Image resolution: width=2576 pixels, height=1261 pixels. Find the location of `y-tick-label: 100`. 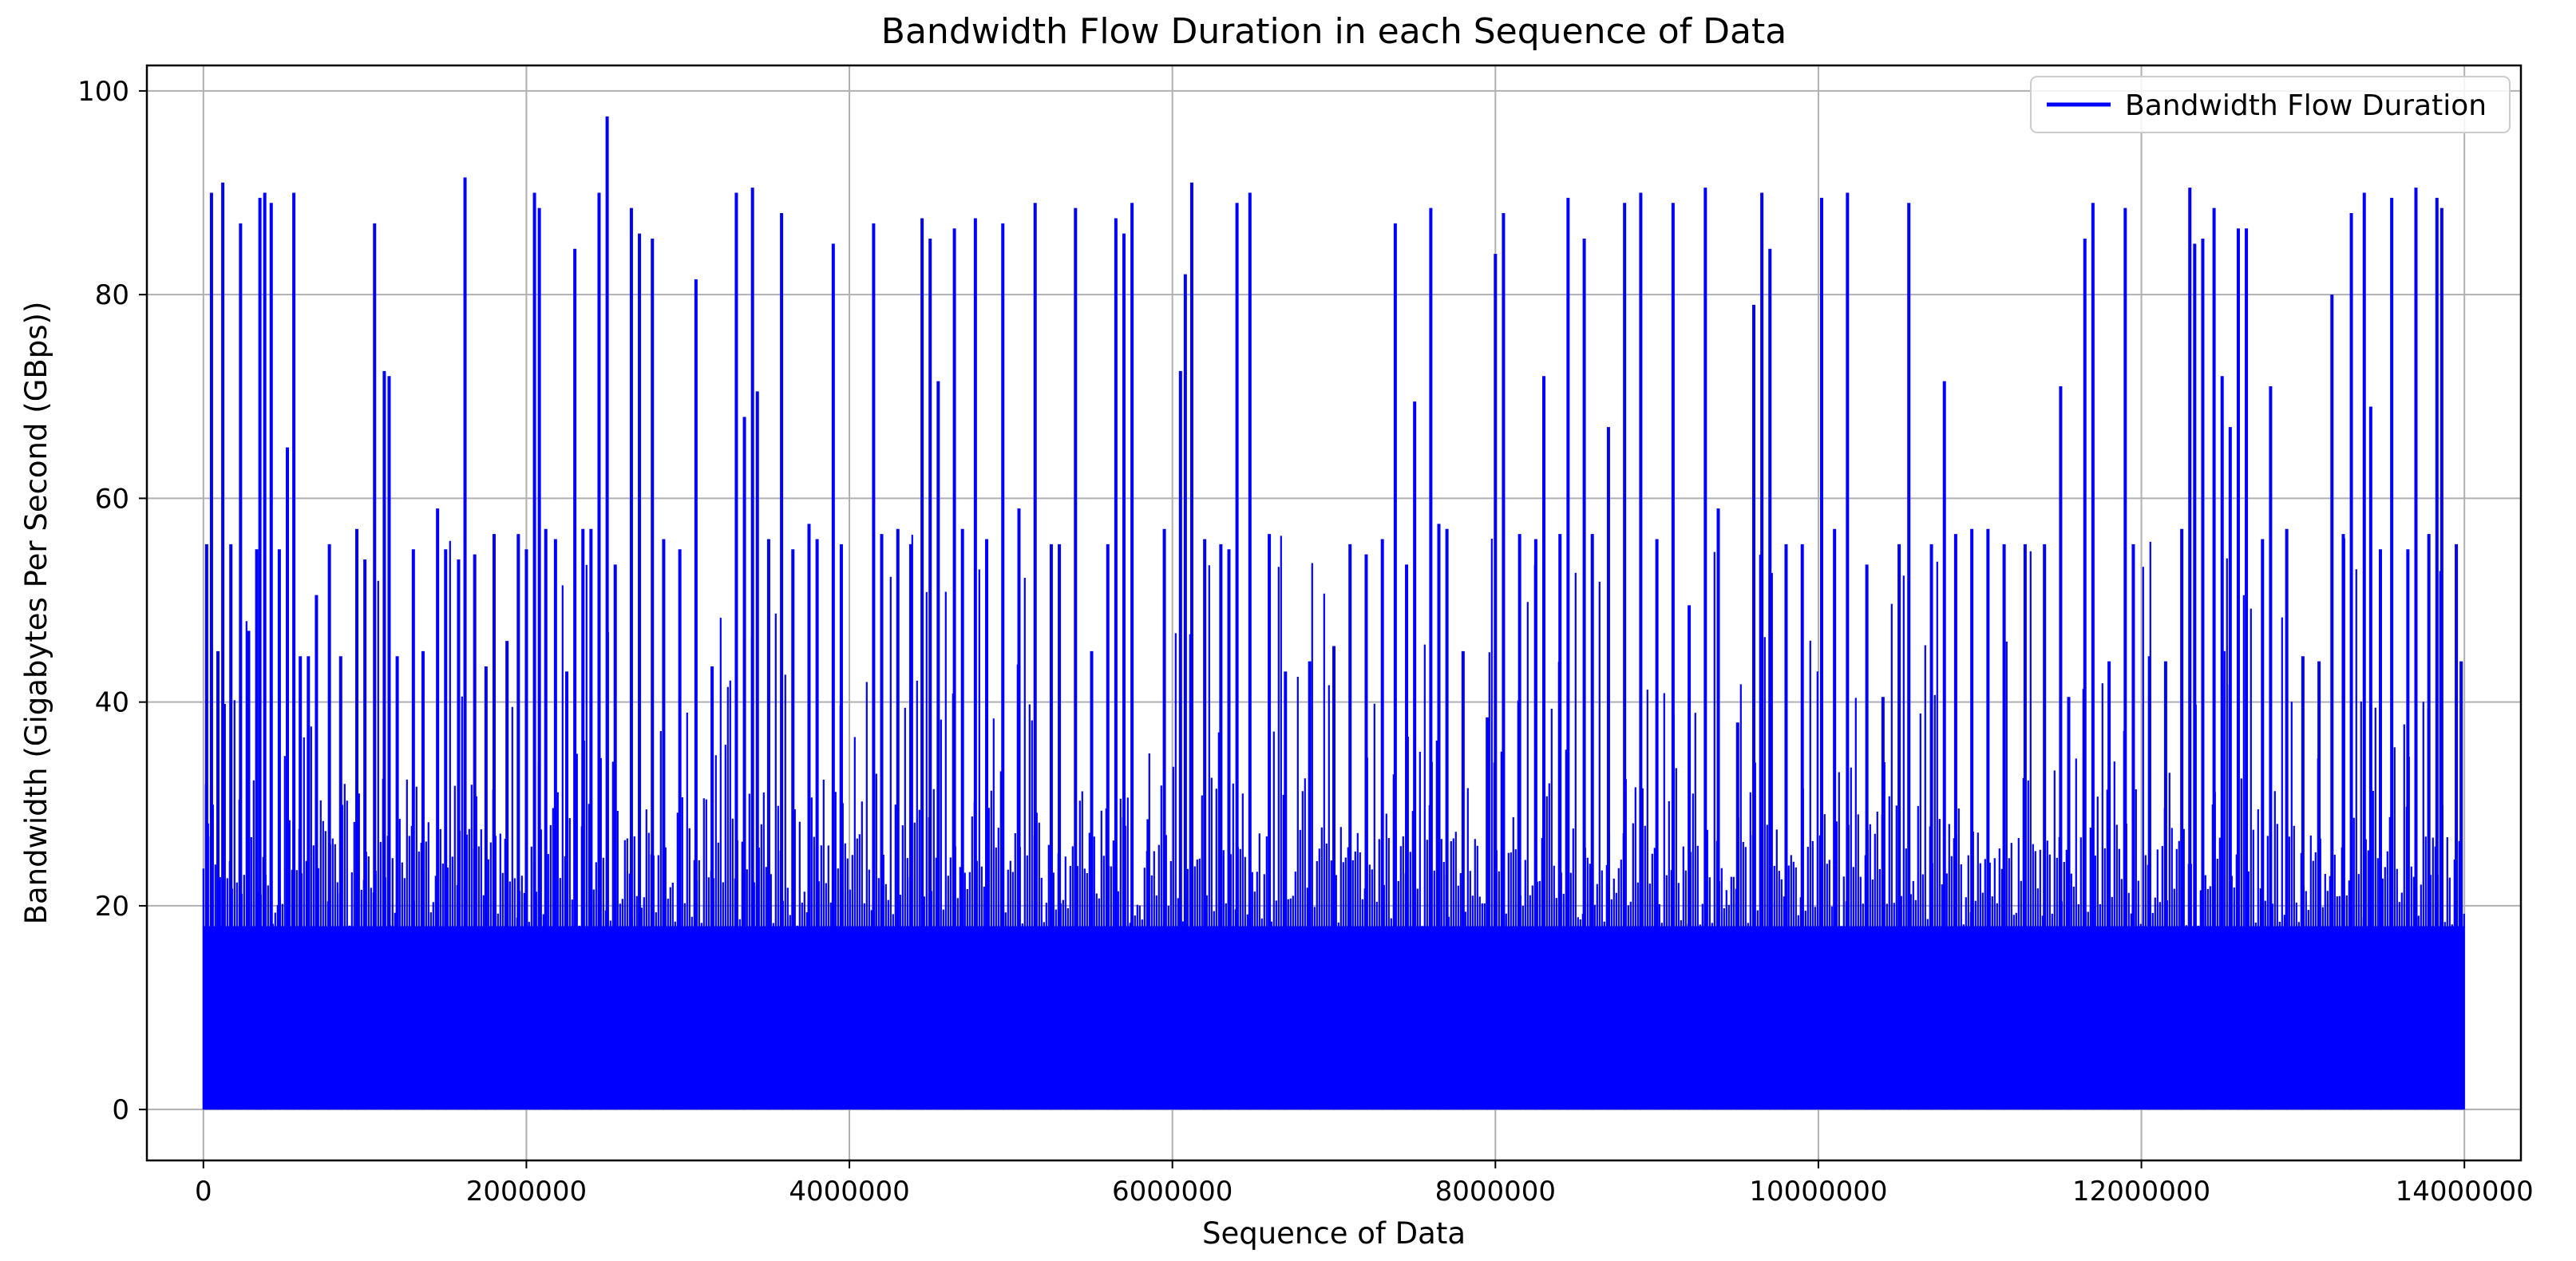

y-tick-label: 100 is located at coordinates (103, 92).